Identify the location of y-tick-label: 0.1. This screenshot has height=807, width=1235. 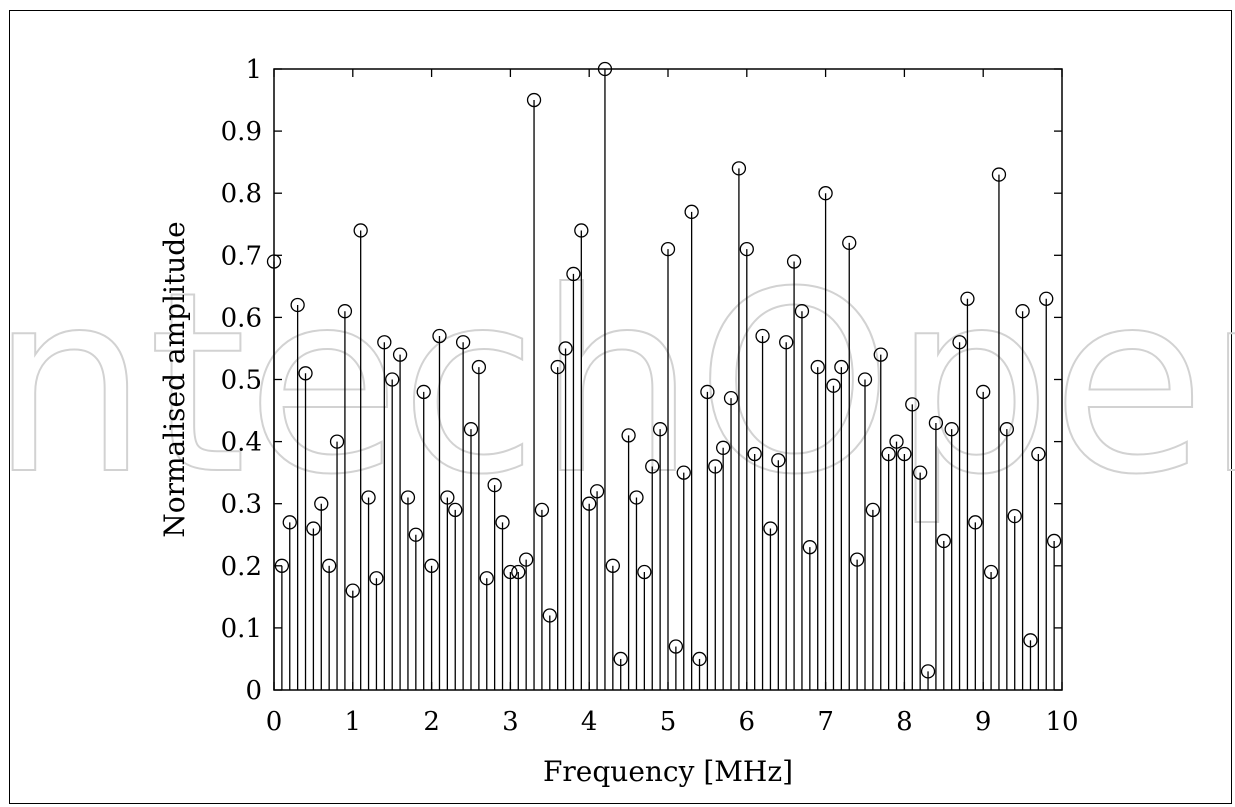
(241, 629).